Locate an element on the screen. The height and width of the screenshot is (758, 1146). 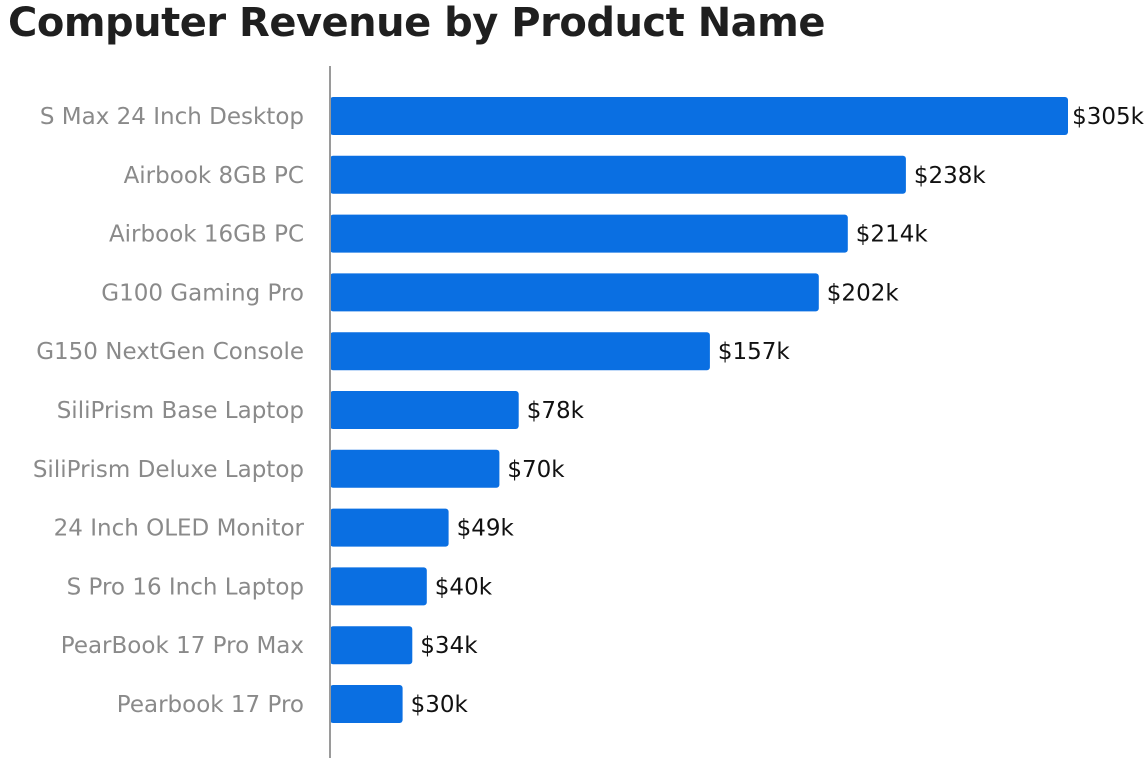
category-label: 24 Inch OLED Monitor is located at coordinates (179, 529).